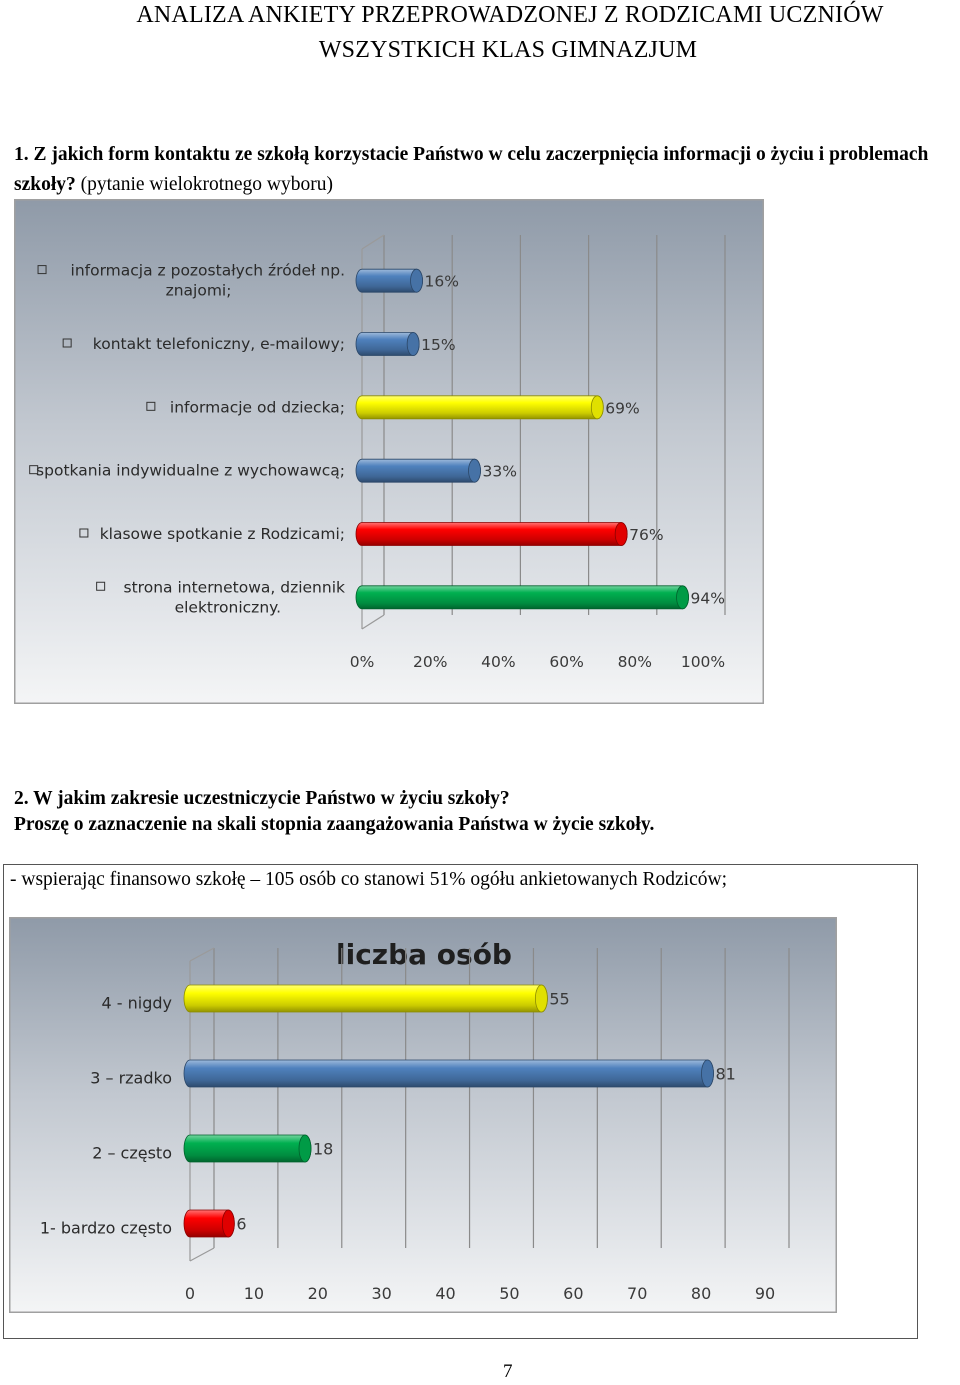 Image resolution: width=960 pixels, height=1385 pixels. What do you see at coordinates (442, 282) in the screenshot?
I see `chart1-value-label: 16%` at bounding box center [442, 282].